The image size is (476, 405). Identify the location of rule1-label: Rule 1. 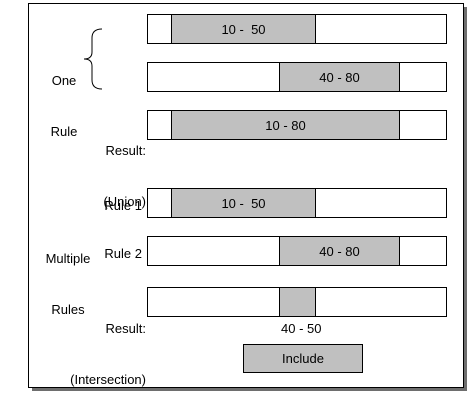
(123, 205).